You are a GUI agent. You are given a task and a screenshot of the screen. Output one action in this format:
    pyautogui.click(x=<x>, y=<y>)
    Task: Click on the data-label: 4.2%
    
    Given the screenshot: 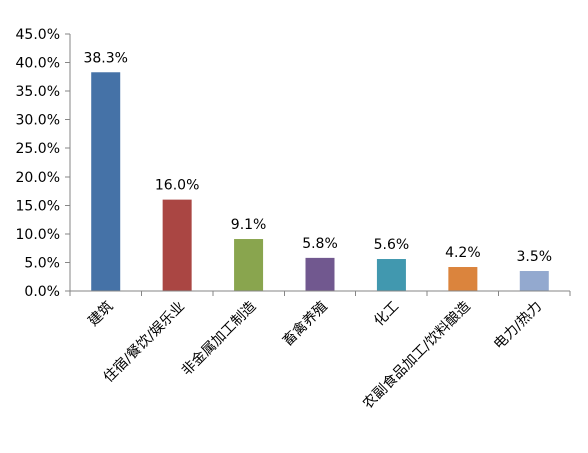 What is the action you would take?
    pyautogui.click(x=463, y=253)
    